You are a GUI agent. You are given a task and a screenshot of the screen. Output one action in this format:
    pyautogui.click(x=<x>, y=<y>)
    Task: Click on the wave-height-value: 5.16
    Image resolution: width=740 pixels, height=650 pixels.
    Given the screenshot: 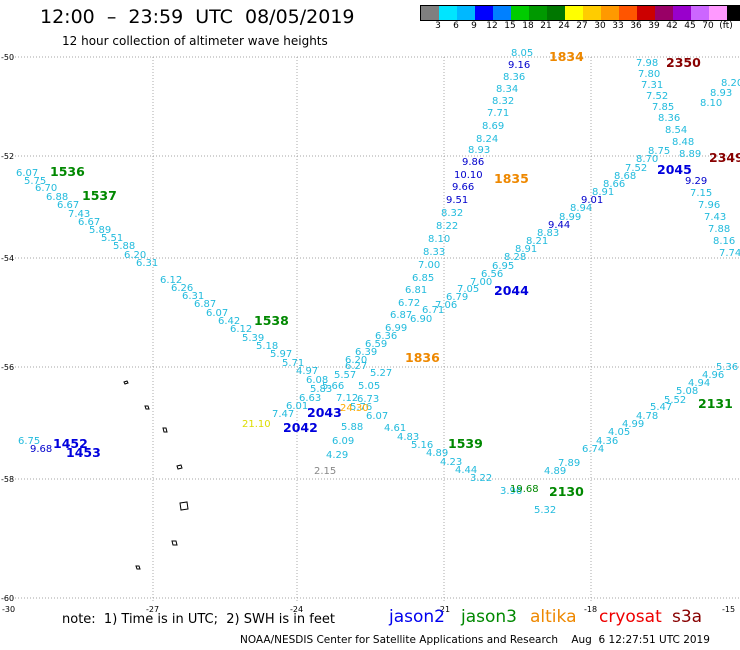 What is the action you would take?
    pyautogui.click(x=422, y=445)
    